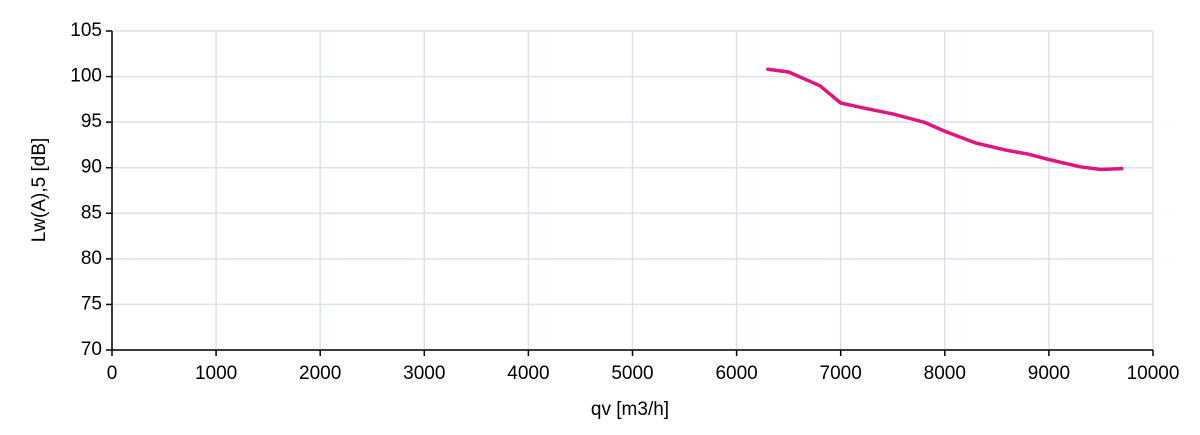 Image resolution: width=1200 pixels, height=435 pixels. I want to click on x-tick-label: 8000, so click(945, 373).